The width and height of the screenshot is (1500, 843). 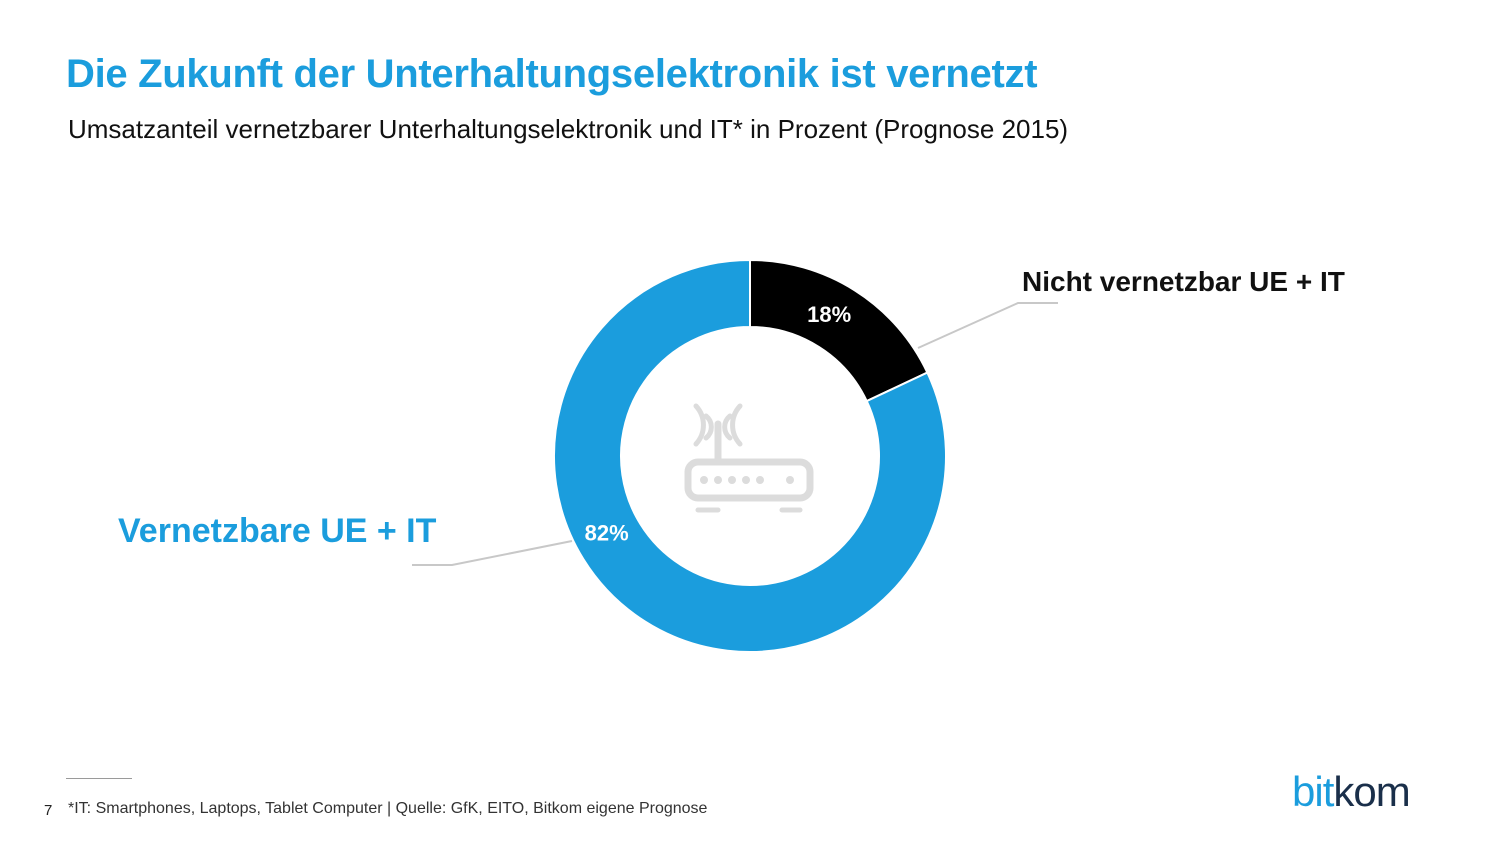 I want to click on wifi-router-icon, so click(x=749, y=458).